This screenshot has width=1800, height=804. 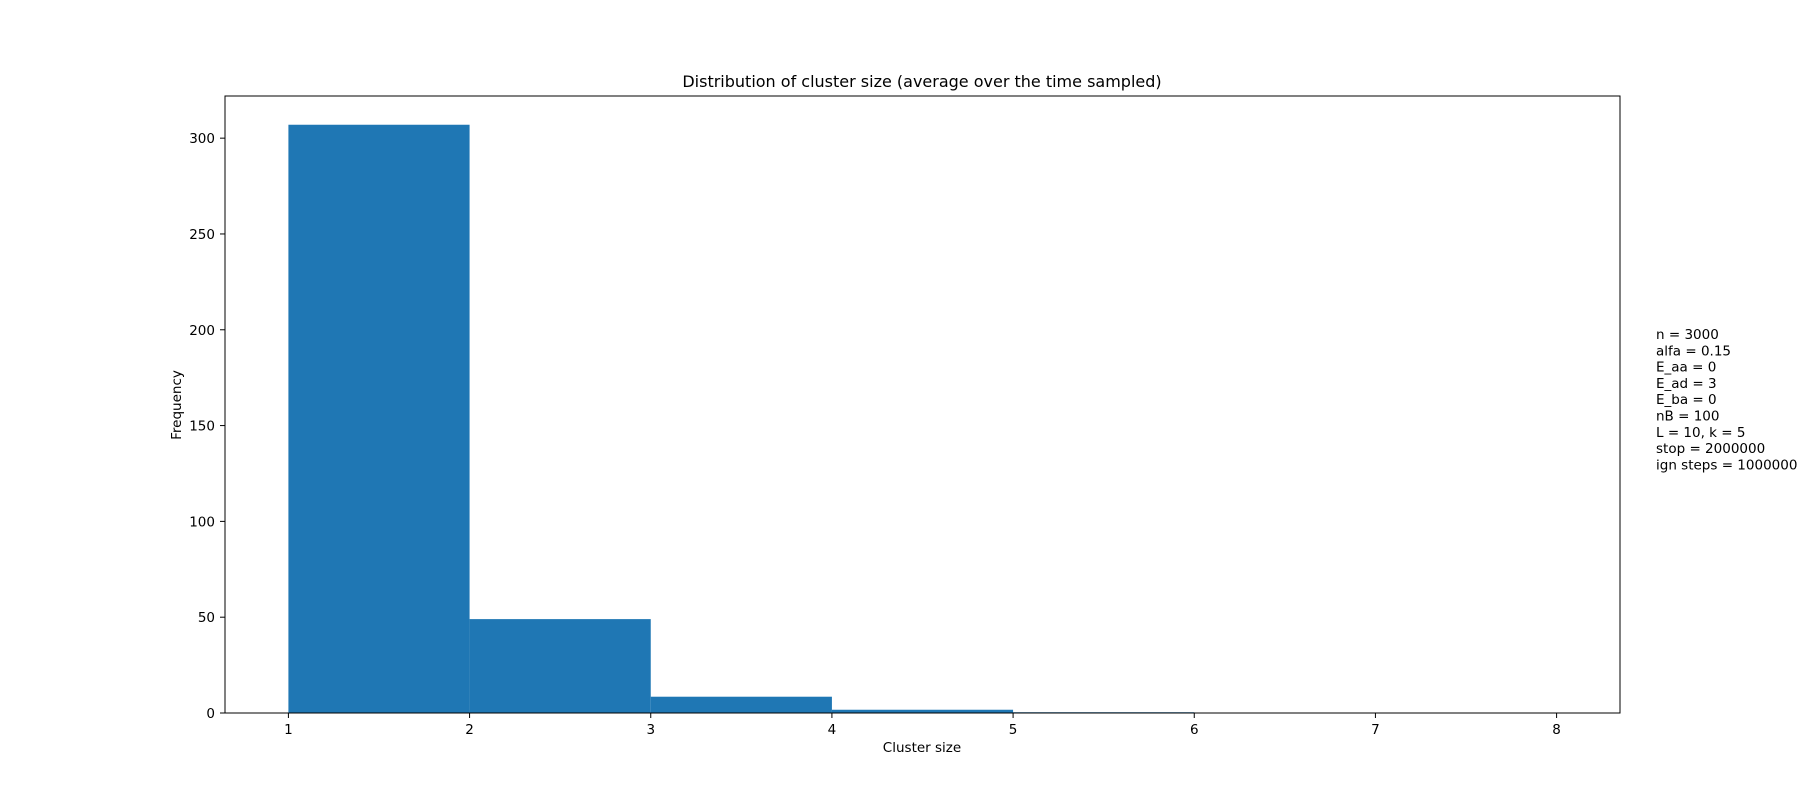 I want to click on x-tick-label: 5, so click(x=1013, y=730).